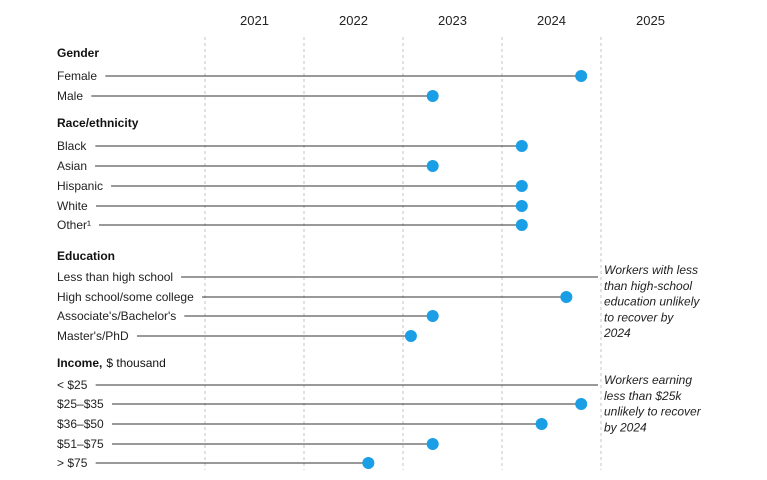 Image resolution: width=767 pixels, height=480 pixels. What do you see at coordinates (237, 336) in the screenshot?
I see `data-row: Master's/PhD` at bounding box center [237, 336].